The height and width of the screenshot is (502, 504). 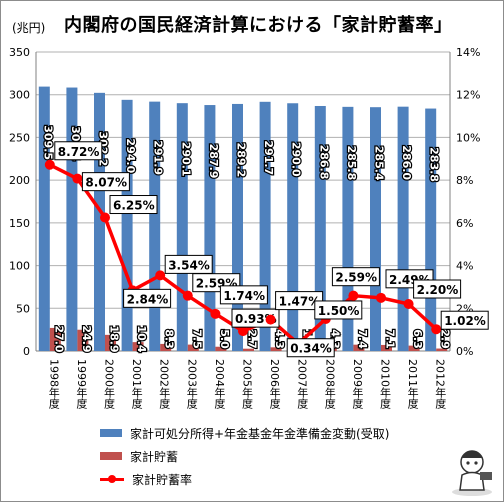 What do you see at coordinates (464, 180) in the screenshot?
I see `y-right-tick-label: 8%` at bounding box center [464, 180].